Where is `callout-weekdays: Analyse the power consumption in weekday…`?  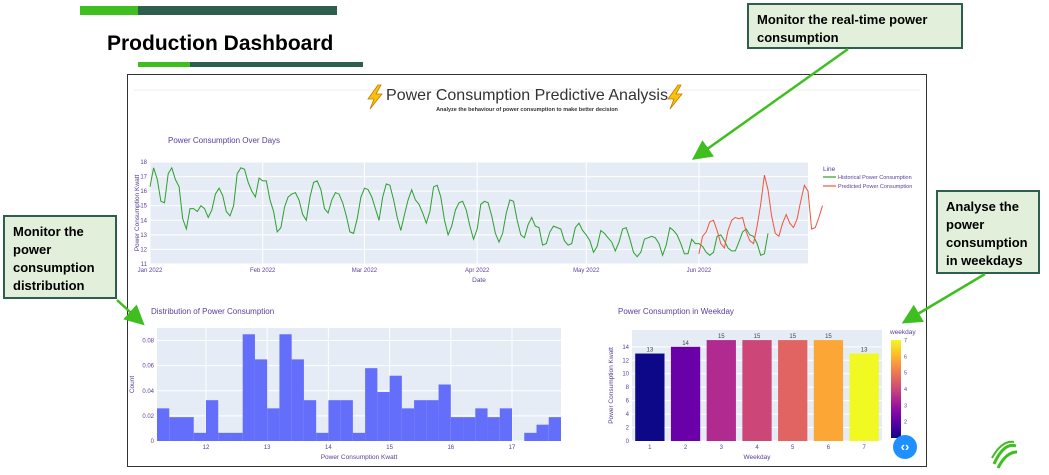 callout-weekdays: Analyse the power consumption in weekday… is located at coordinates (988, 232).